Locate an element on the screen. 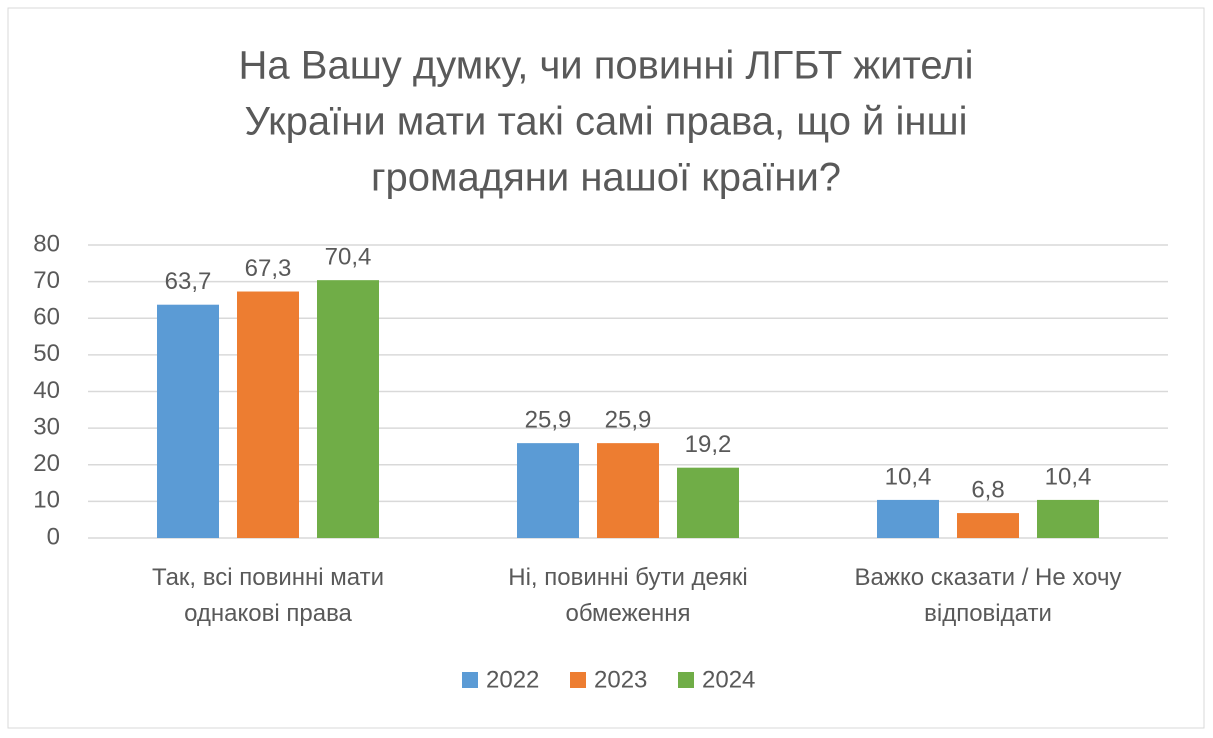 This screenshot has width=1213, height=738. y-tick-label: 20 is located at coordinates (46, 463).